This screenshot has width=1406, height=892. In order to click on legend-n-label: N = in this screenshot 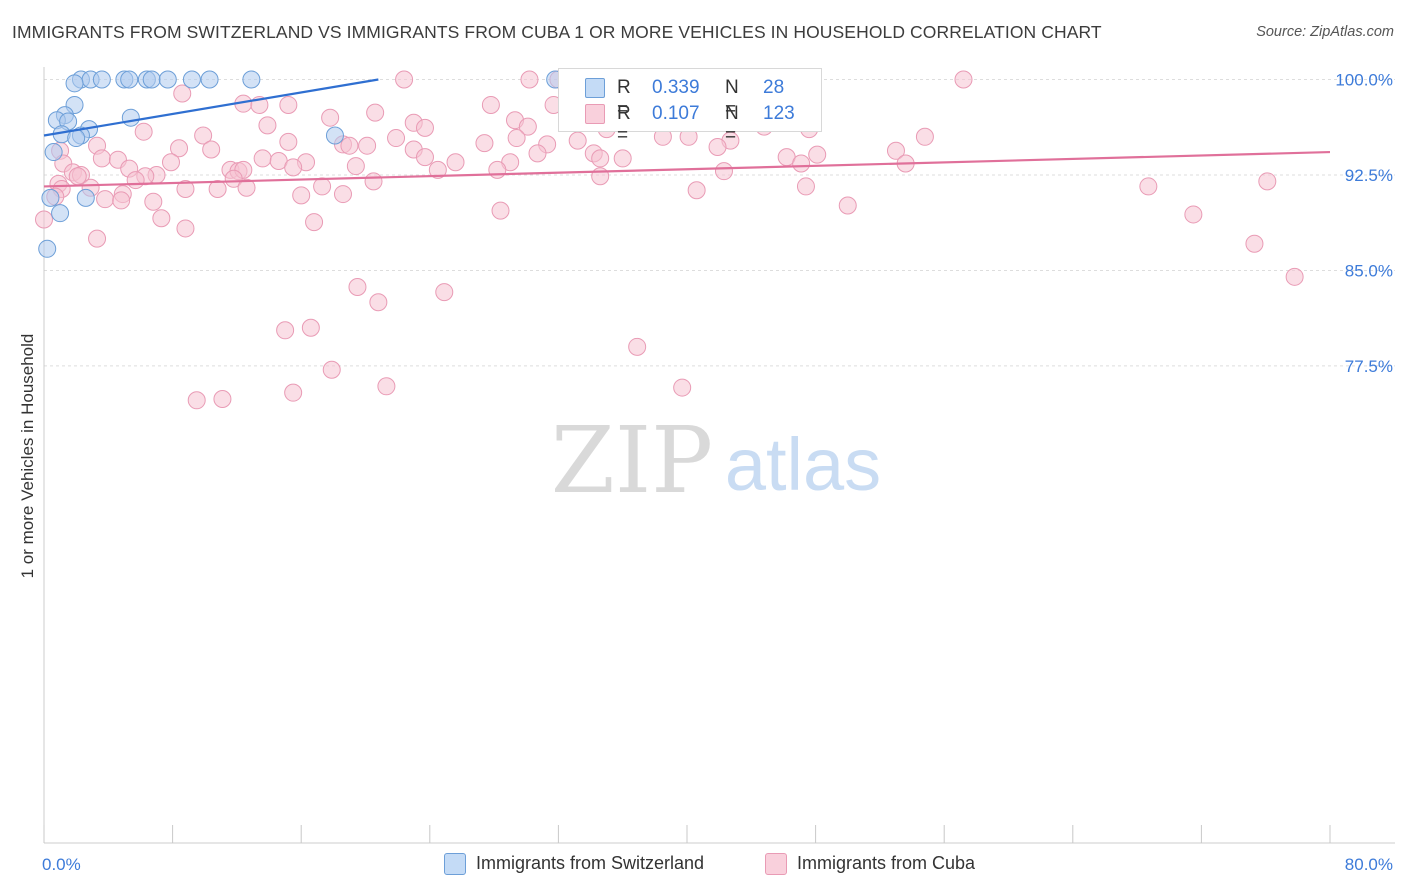, I will do `click(732, 124)`.